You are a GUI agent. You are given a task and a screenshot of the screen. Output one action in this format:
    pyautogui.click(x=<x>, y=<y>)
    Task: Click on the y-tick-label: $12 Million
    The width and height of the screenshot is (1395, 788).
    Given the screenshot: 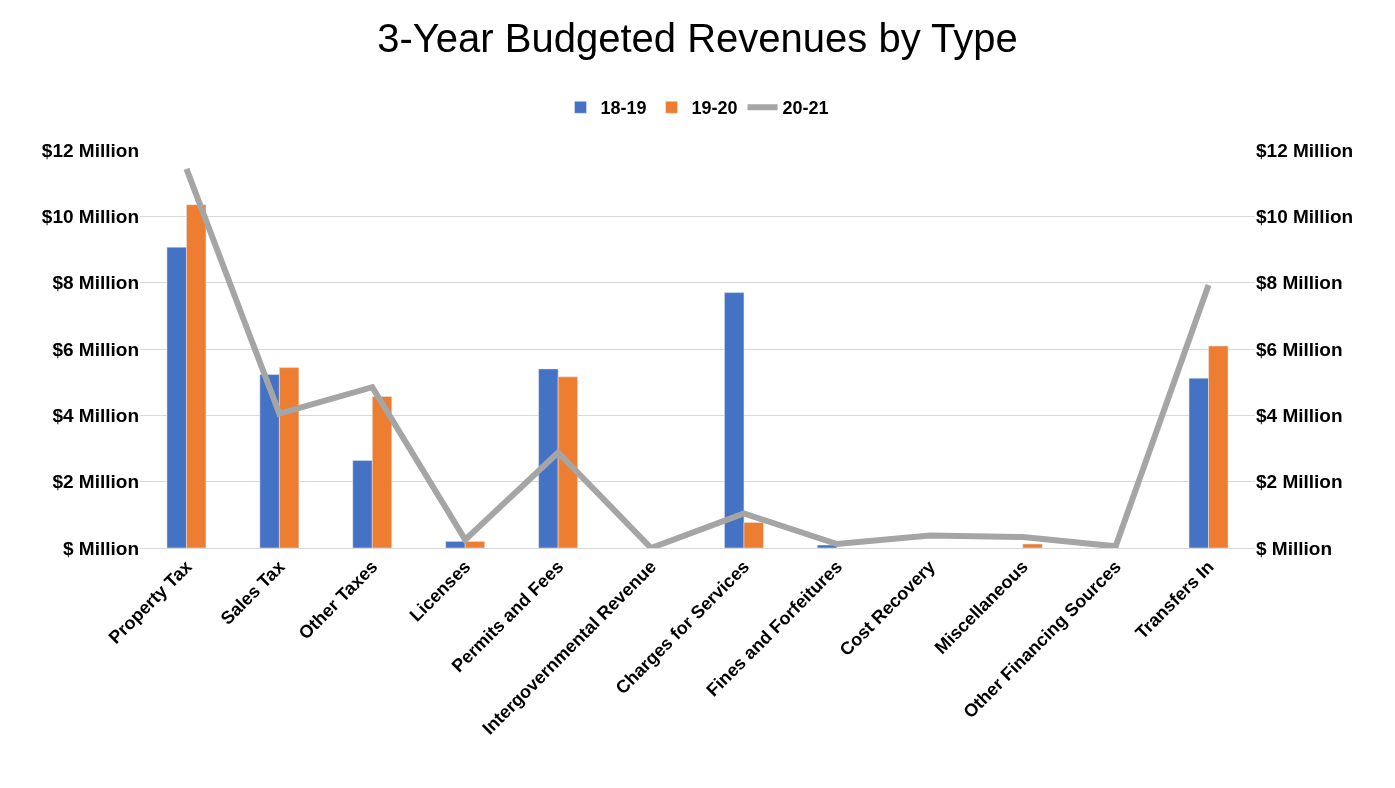 What is the action you would take?
    pyautogui.click(x=90, y=150)
    